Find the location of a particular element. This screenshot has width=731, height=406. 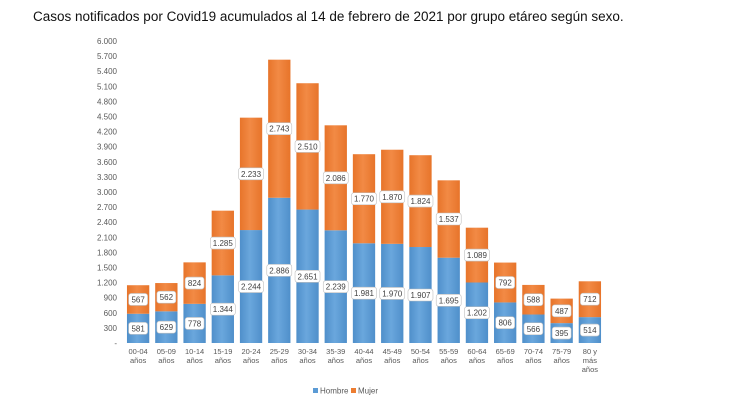

x-tick-label: 35-39 años is located at coordinates (335, 356).